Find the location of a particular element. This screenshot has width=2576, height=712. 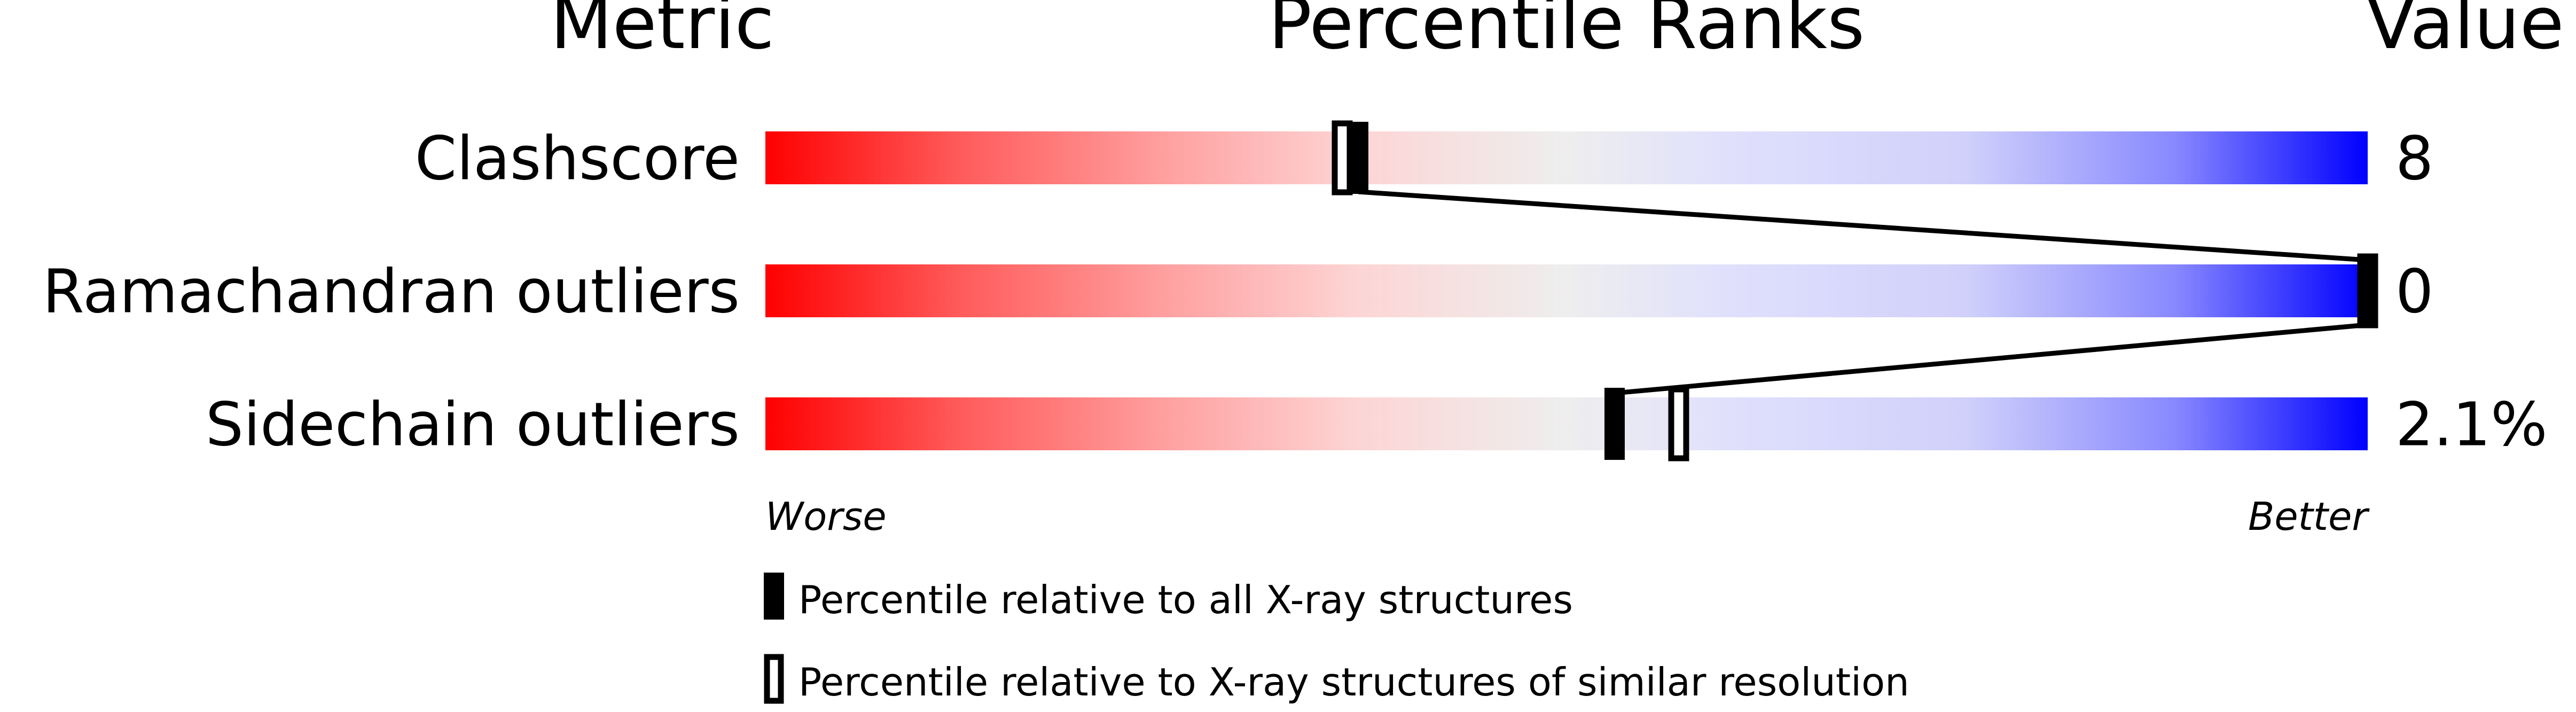

worse-label: Worse is located at coordinates (826, 516).